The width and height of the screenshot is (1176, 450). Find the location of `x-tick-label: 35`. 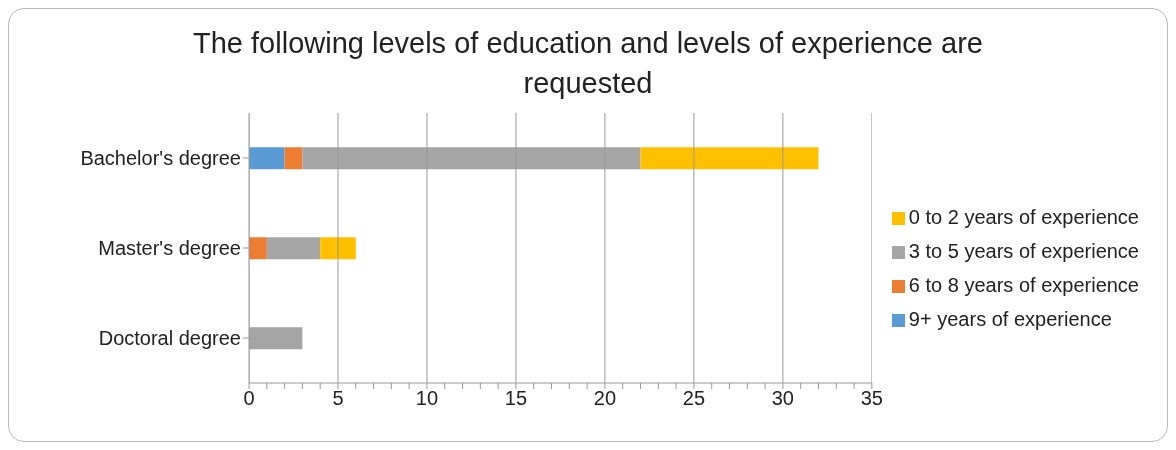

x-tick-label: 35 is located at coordinates (871, 398).